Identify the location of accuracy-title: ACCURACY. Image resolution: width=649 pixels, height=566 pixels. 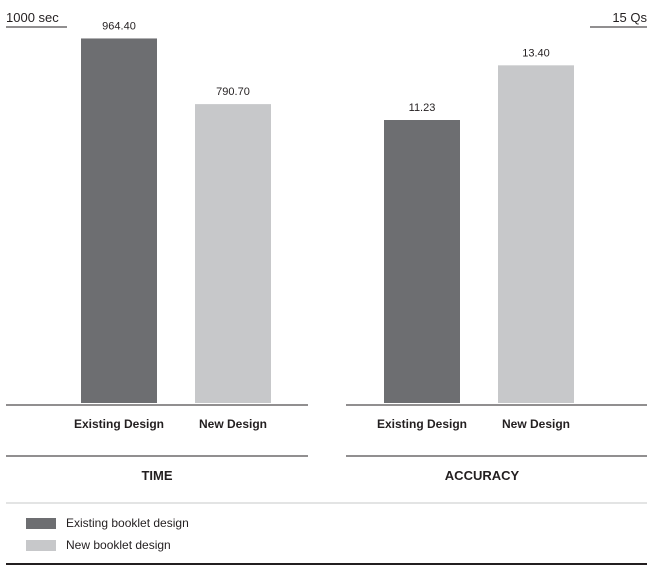
(482, 475).